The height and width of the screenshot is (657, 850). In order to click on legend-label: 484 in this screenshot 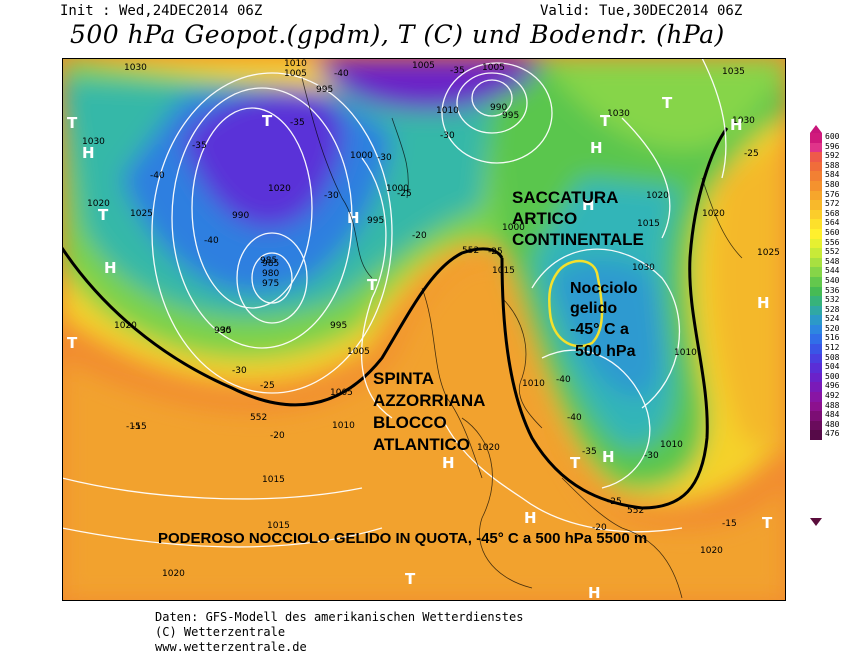, I will do `click(832, 415)`.